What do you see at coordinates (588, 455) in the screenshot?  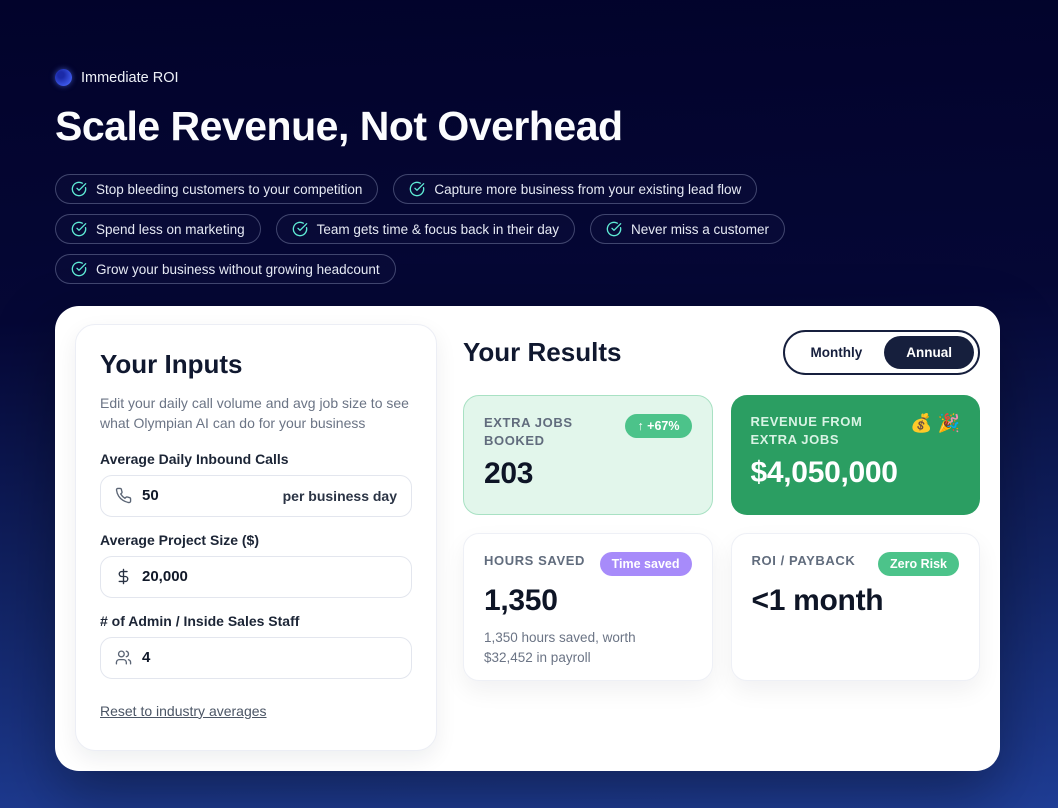 I see `extra-jobs-card: EXTRA JOBS BOOKED ↑ +67% 203` at bounding box center [588, 455].